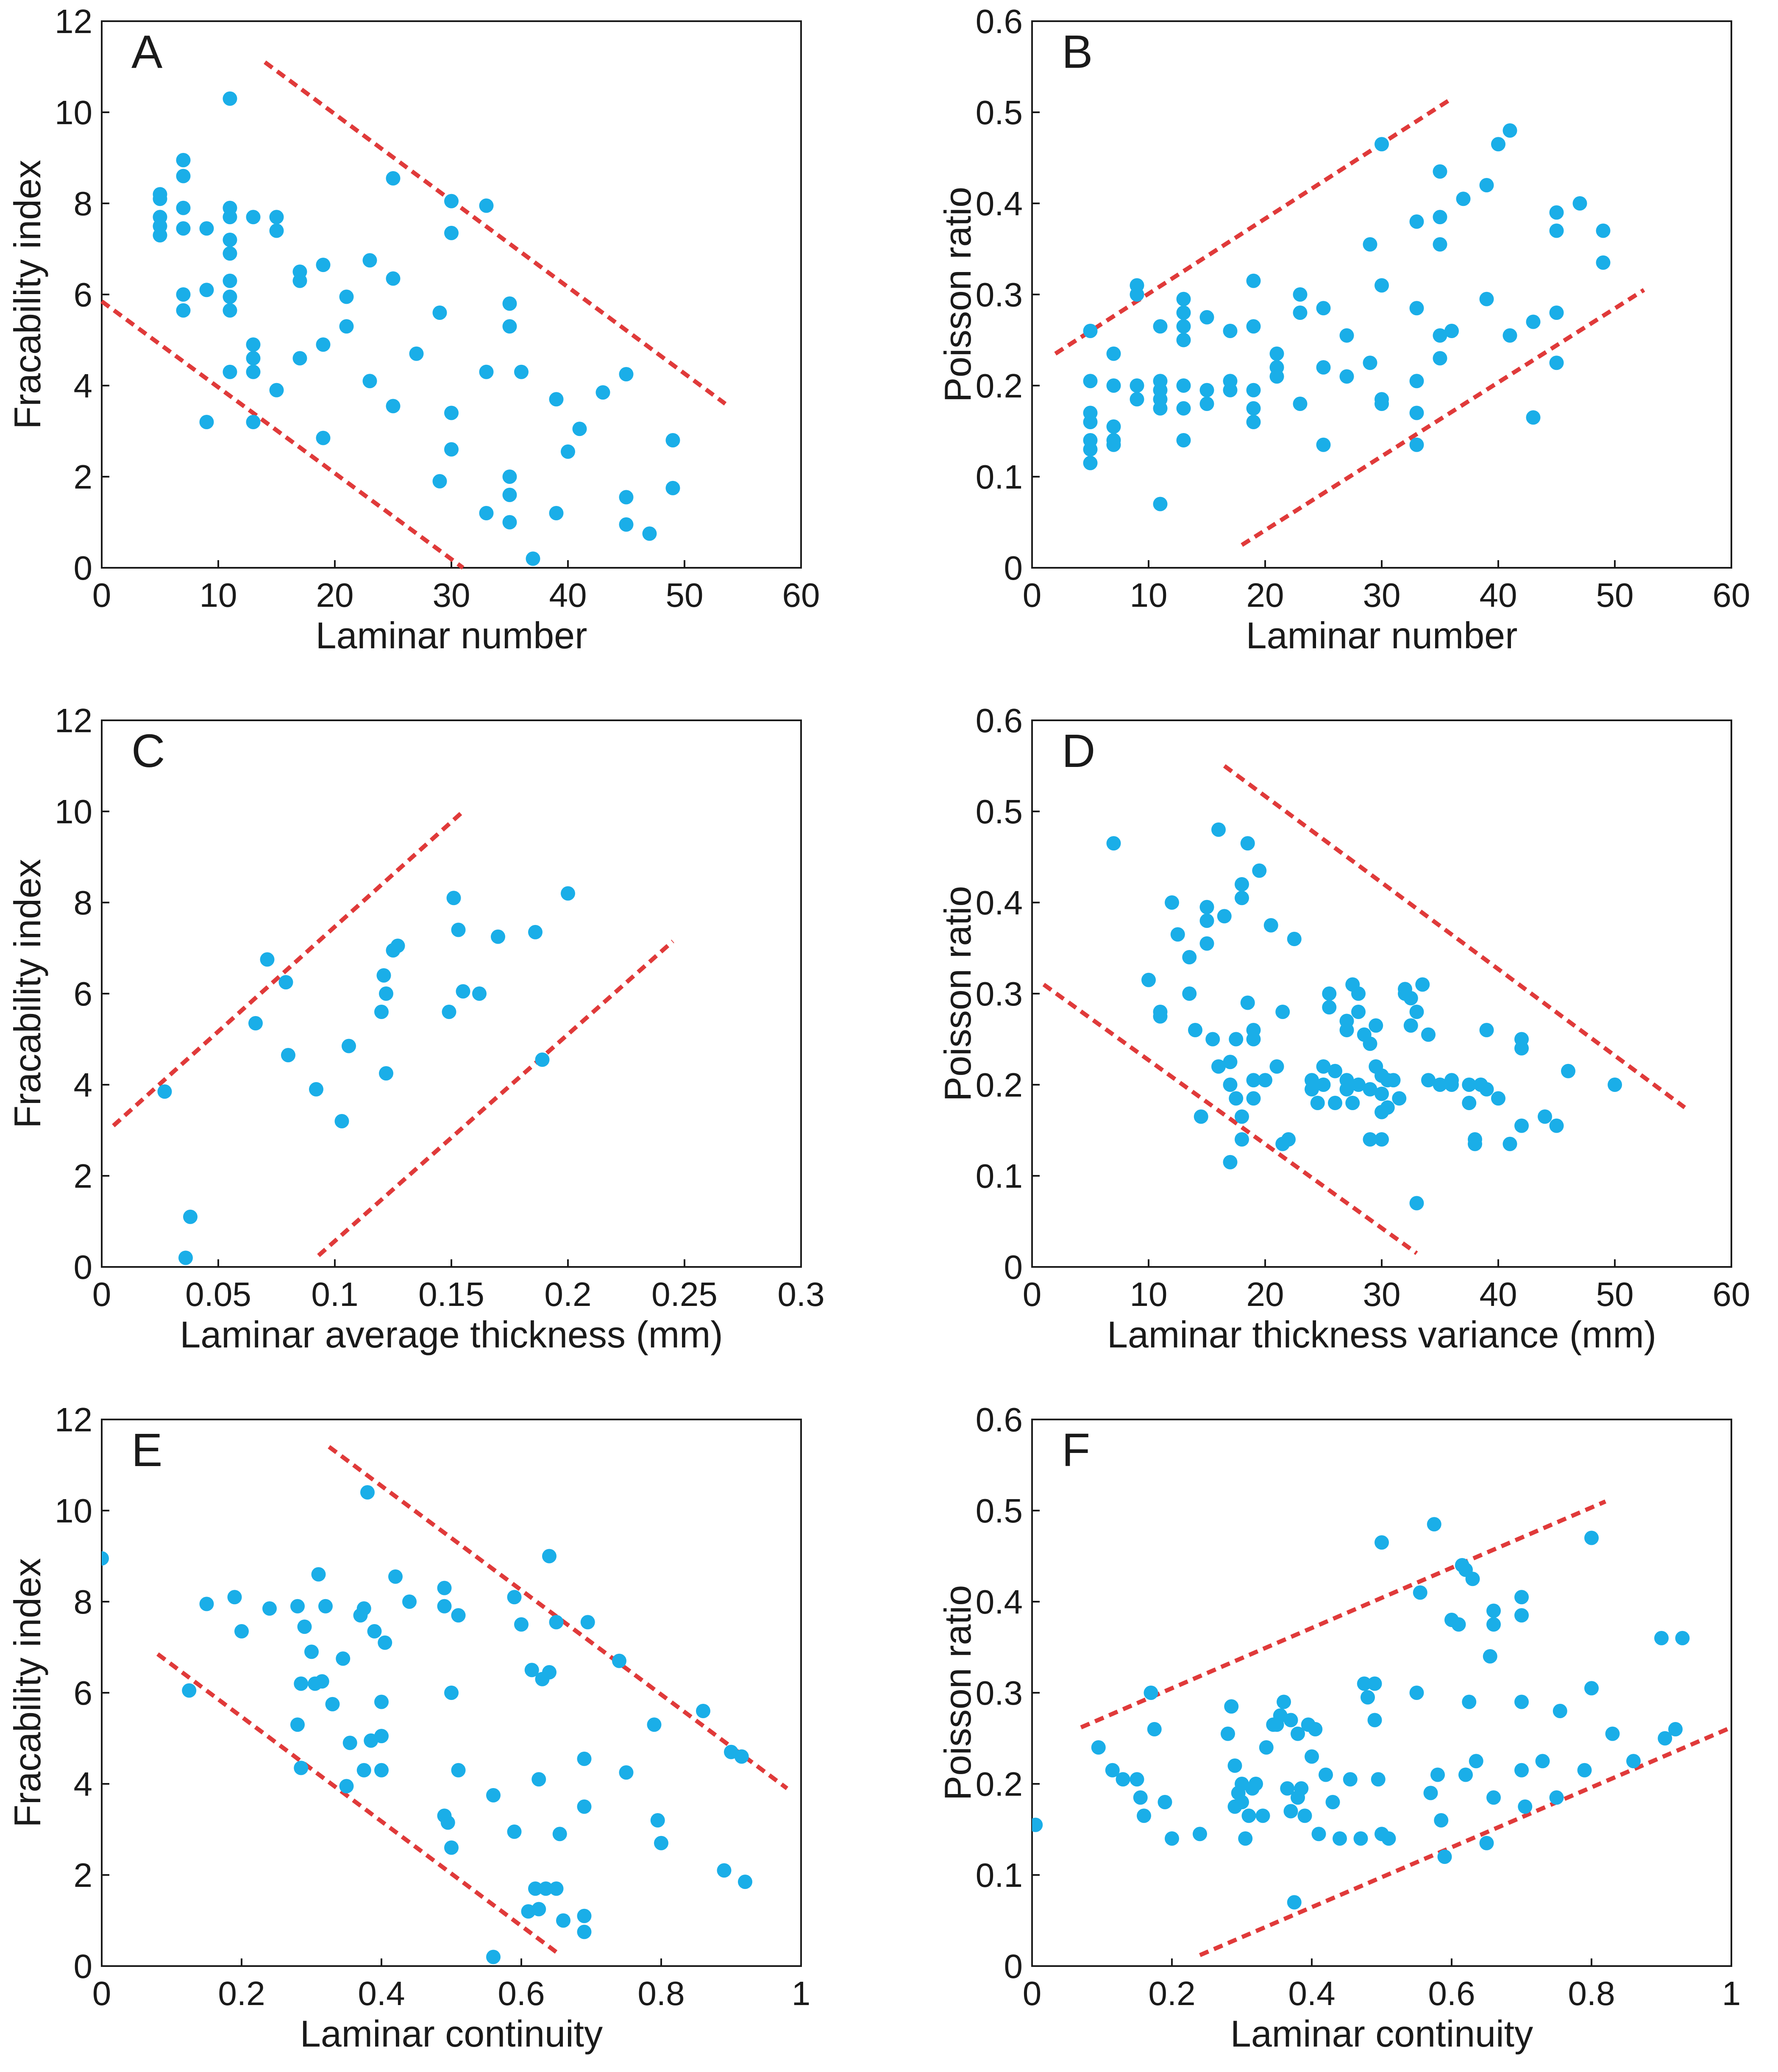  Describe the element at coordinates (381, 1993) in the screenshot. I see `x-tick-label-e: 0.4` at that location.